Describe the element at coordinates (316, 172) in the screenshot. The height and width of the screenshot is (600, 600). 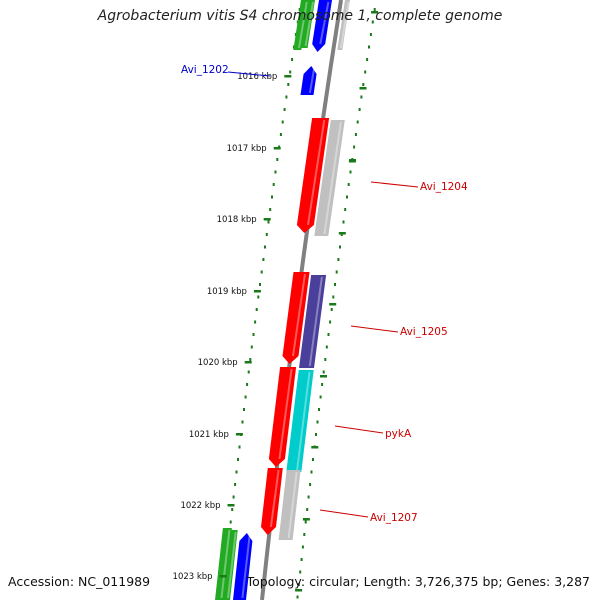
I see `gene-red-1204a-highlight` at that location.